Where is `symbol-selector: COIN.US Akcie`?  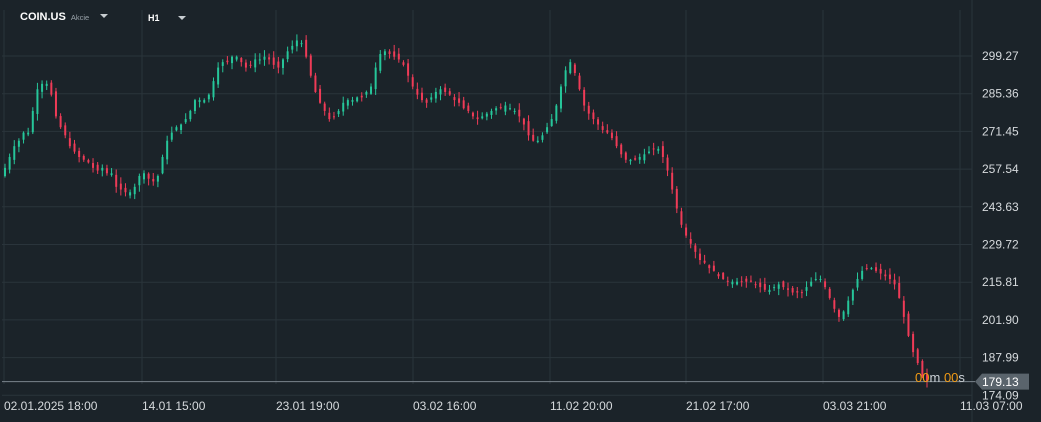
symbol-selector: COIN.US Akcie is located at coordinates (64, 17).